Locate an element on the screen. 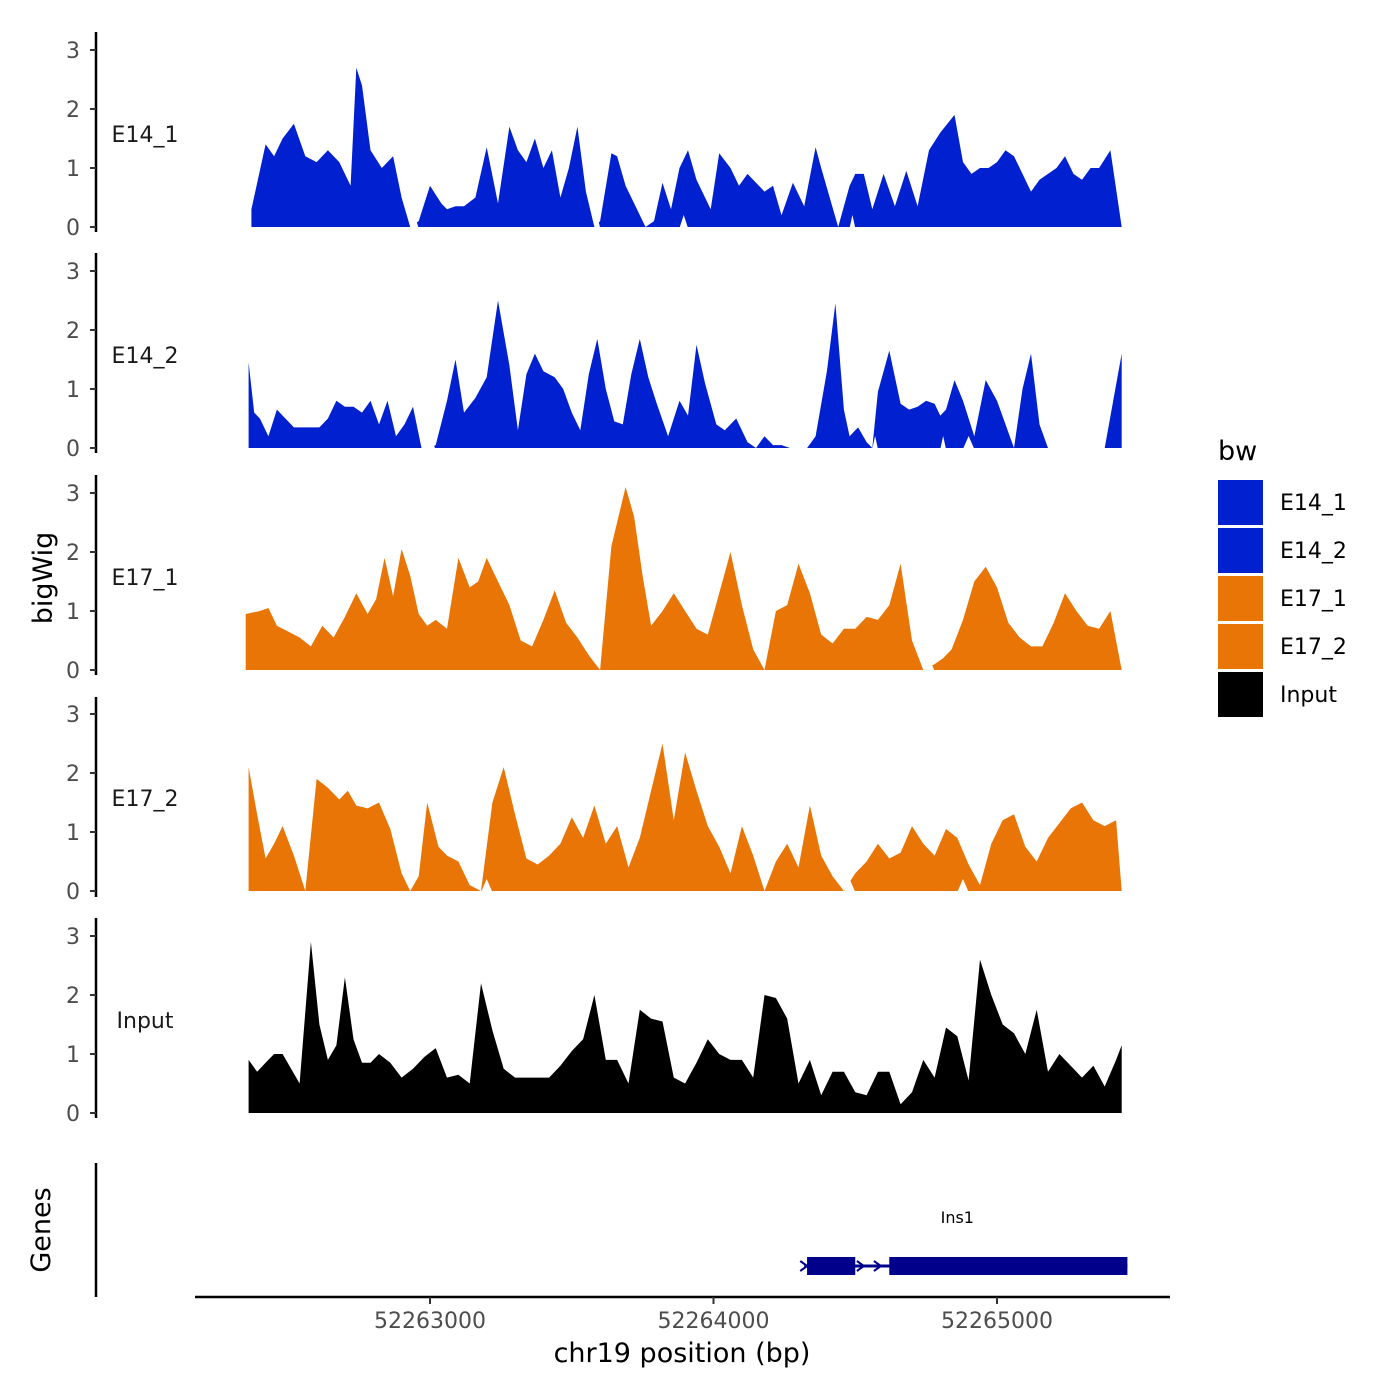 The width and height of the screenshot is (1400, 1400). track-label: E17_1 is located at coordinates (145, 578).